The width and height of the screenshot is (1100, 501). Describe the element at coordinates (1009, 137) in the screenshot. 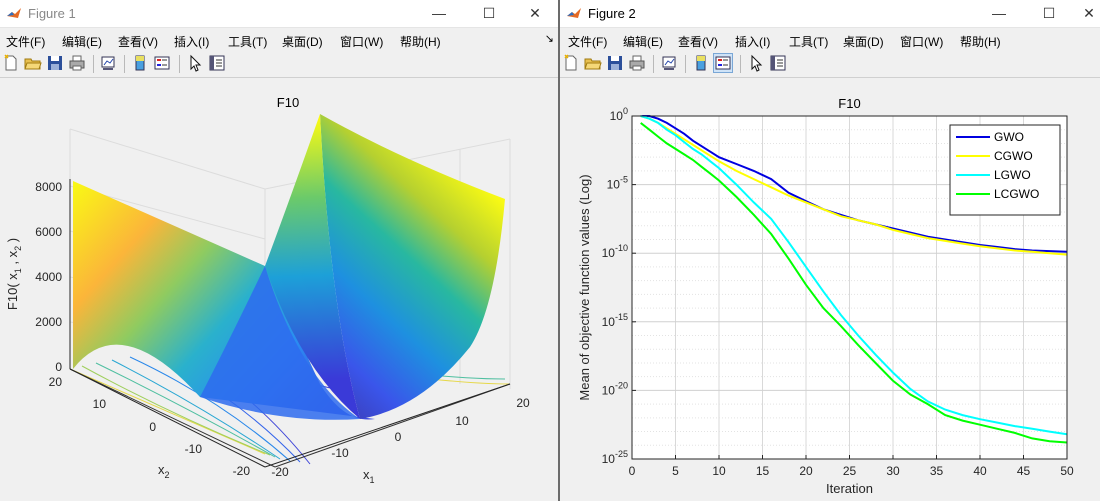

I see `legend-label: GWO` at that location.